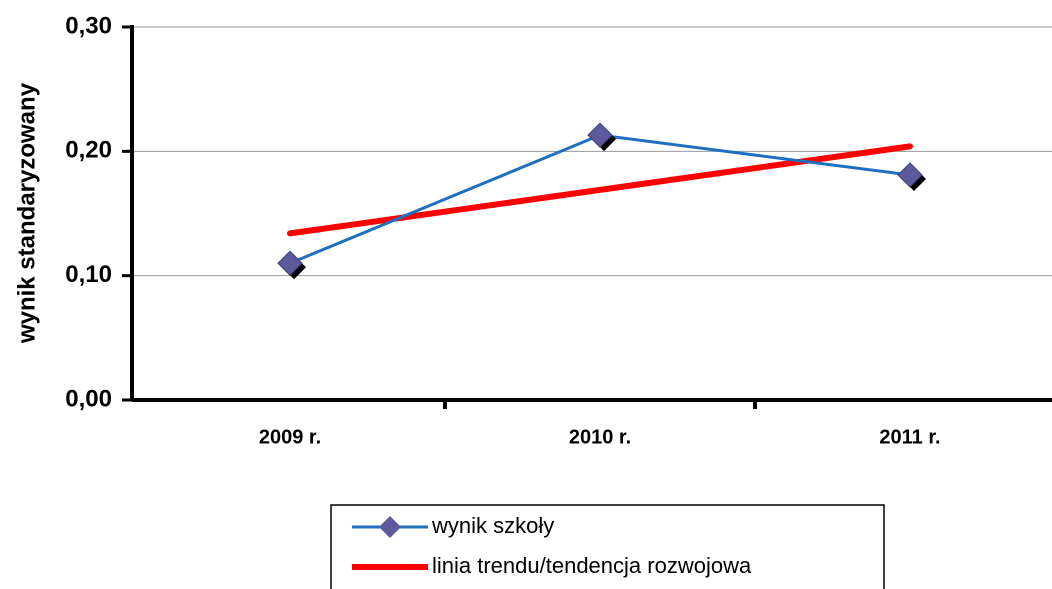  I want to click on x-tick-label: 2009 r., so click(290, 437).